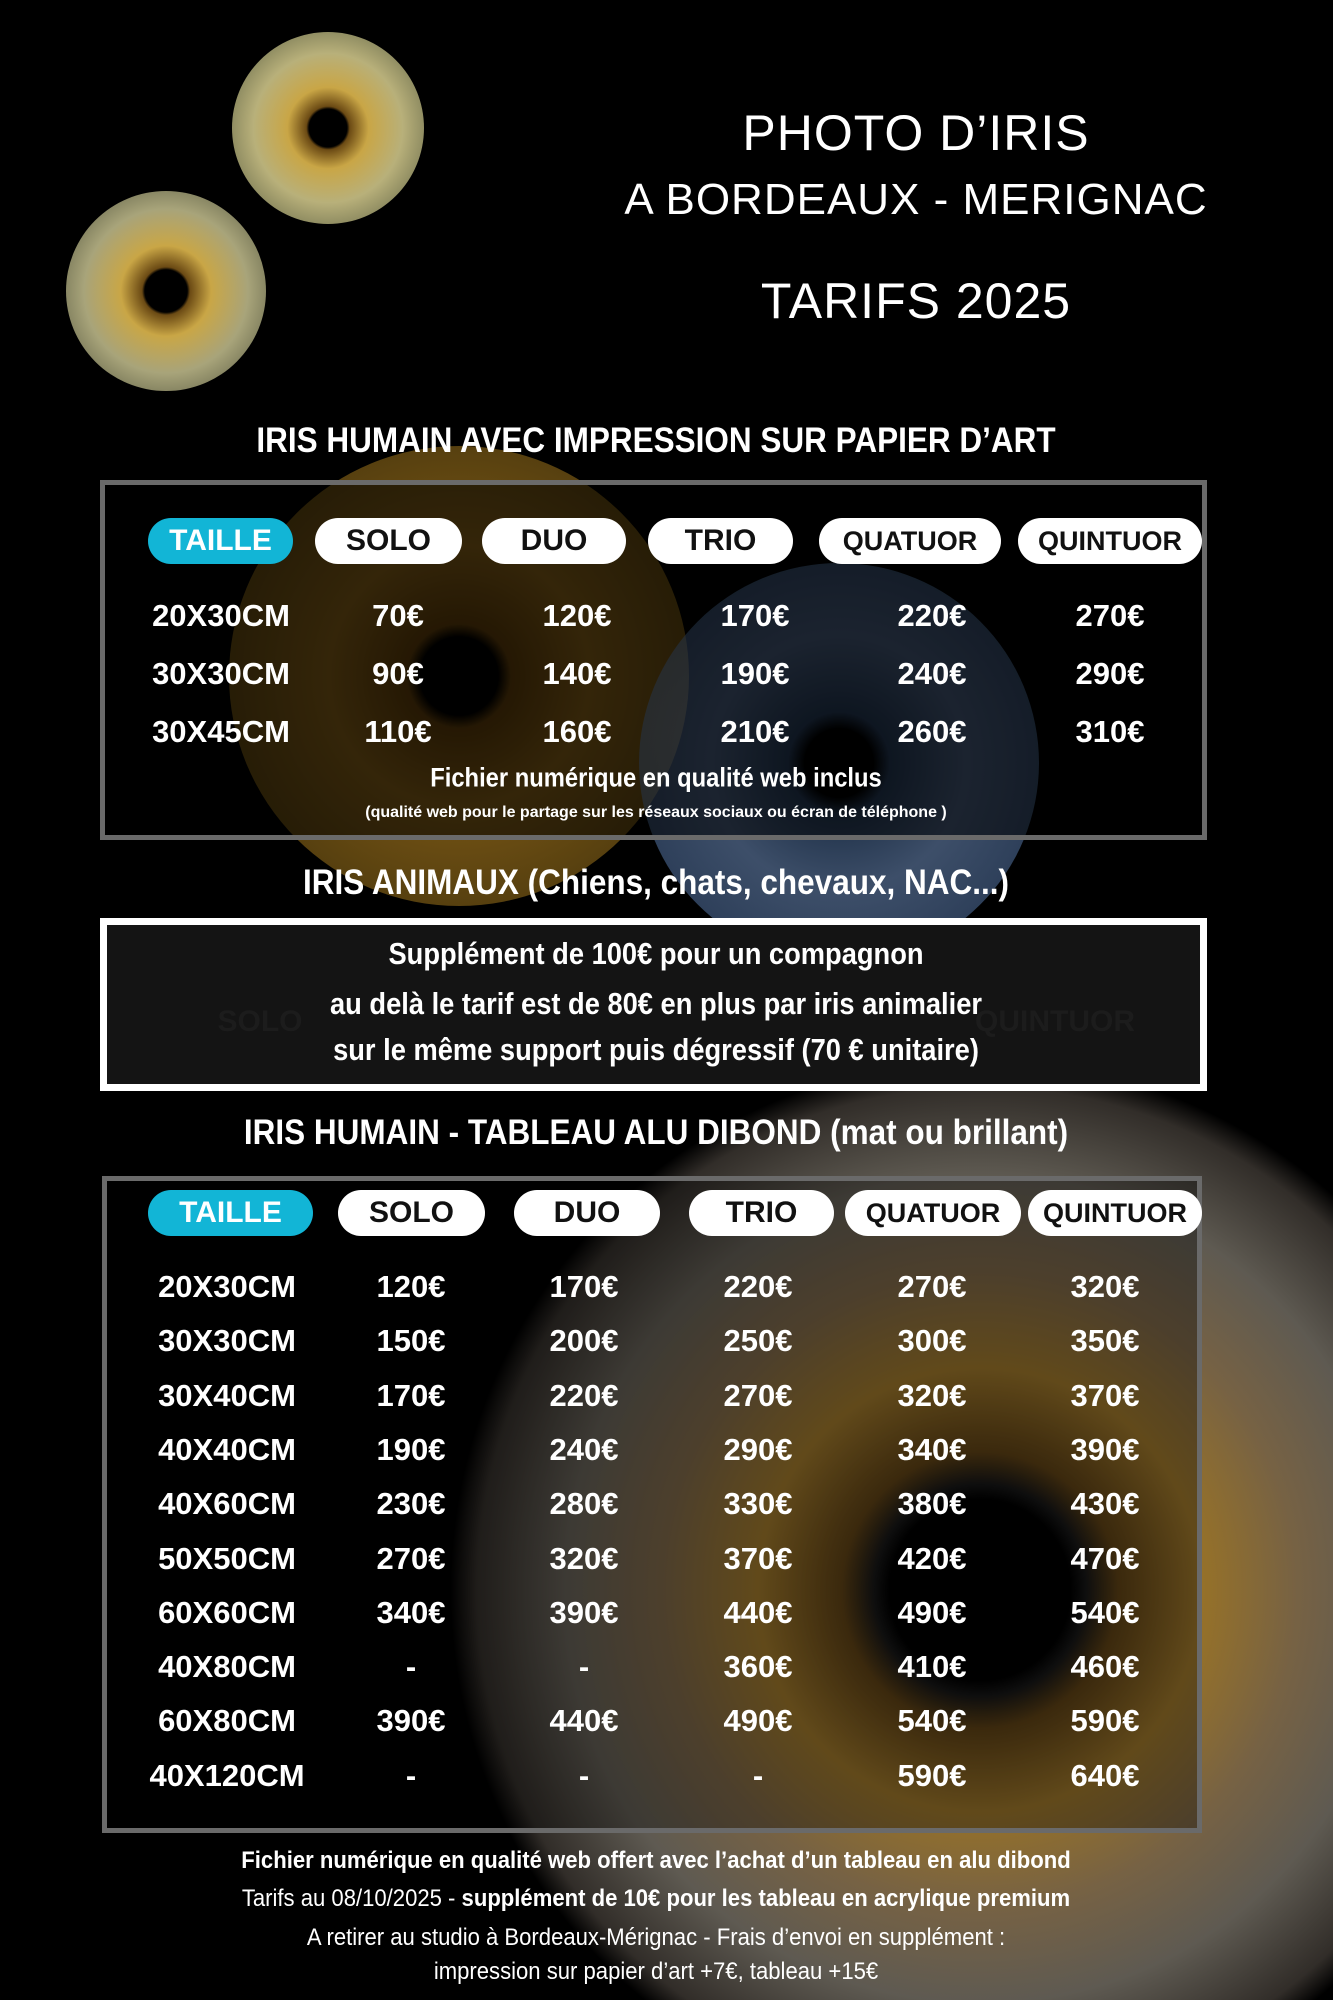 This screenshot has width=1333, height=2000. Describe the element at coordinates (577, 673) in the screenshot. I see `price-cell: 140€` at that location.